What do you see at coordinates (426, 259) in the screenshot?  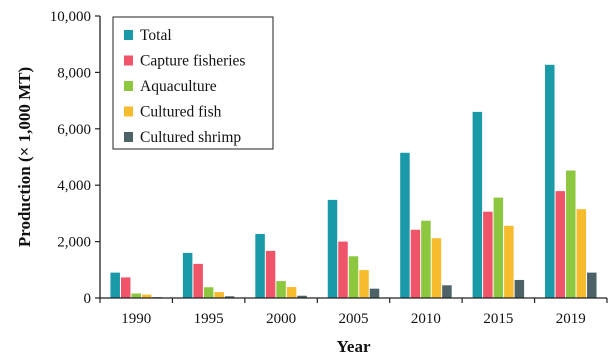 I see `bar-aquaculture-2010` at bounding box center [426, 259].